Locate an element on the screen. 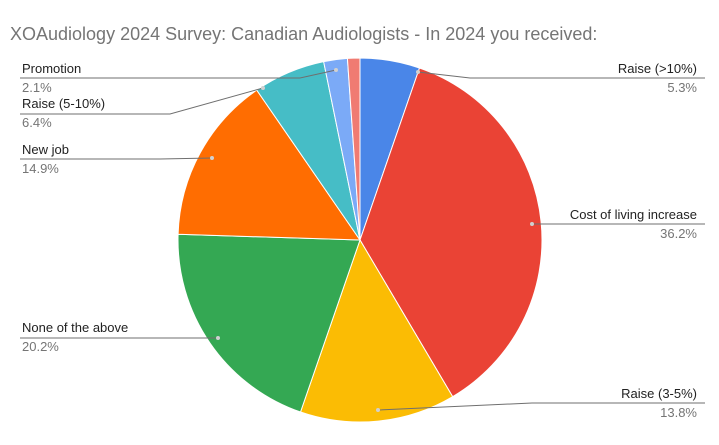 This screenshot has height=445, width=719. slice-value-raise-3-5: 13.8% is located at coordinates (678, 412).